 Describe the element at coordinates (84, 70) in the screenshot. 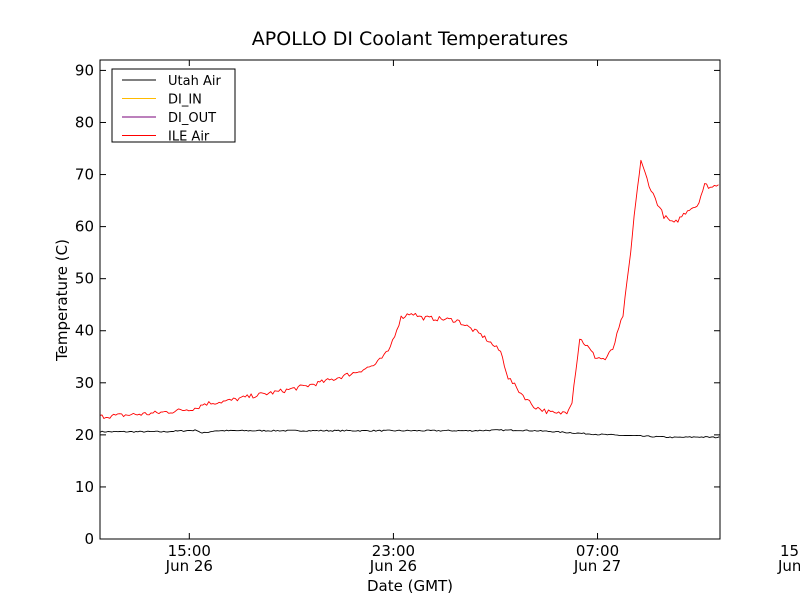

I see `y-tick-label: 90` at that location.